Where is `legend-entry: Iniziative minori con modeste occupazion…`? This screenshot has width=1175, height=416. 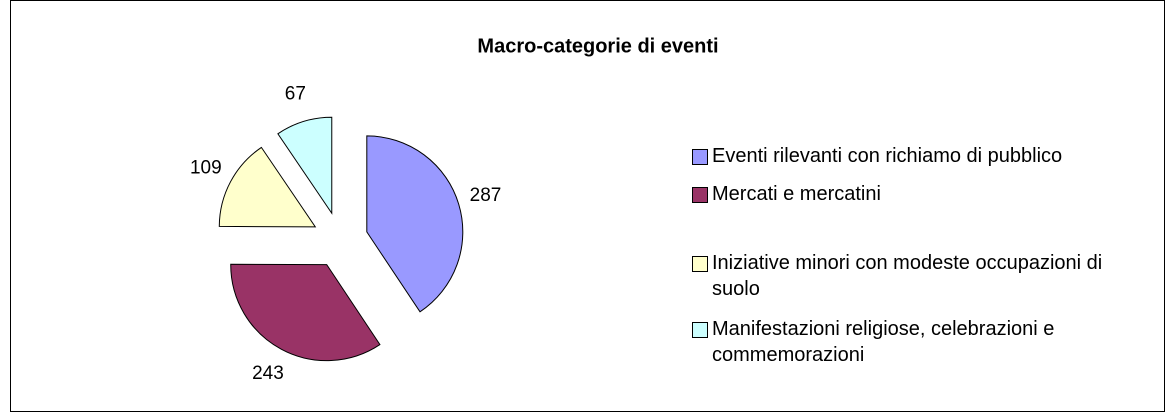 legend-entry: Iniziative minori con modeste occupazion… is located at coordinates (902, 276).